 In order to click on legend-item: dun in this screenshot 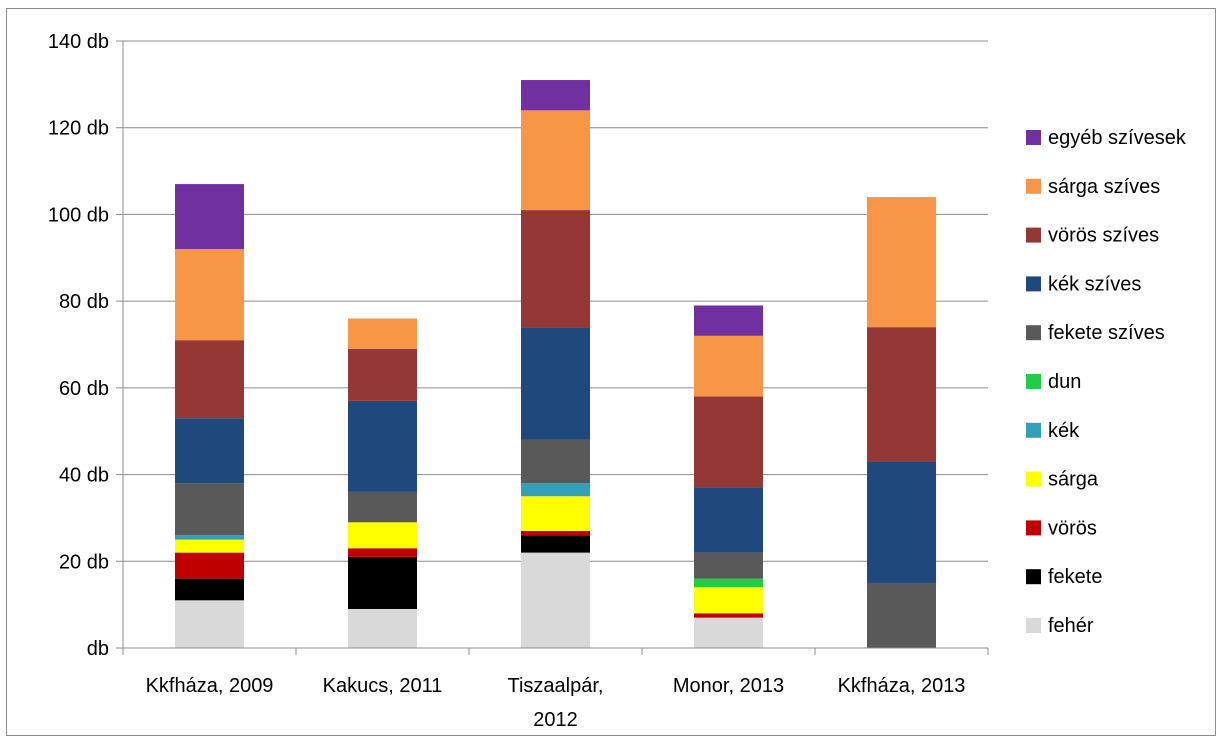, I will do `click(1053, 382)`.